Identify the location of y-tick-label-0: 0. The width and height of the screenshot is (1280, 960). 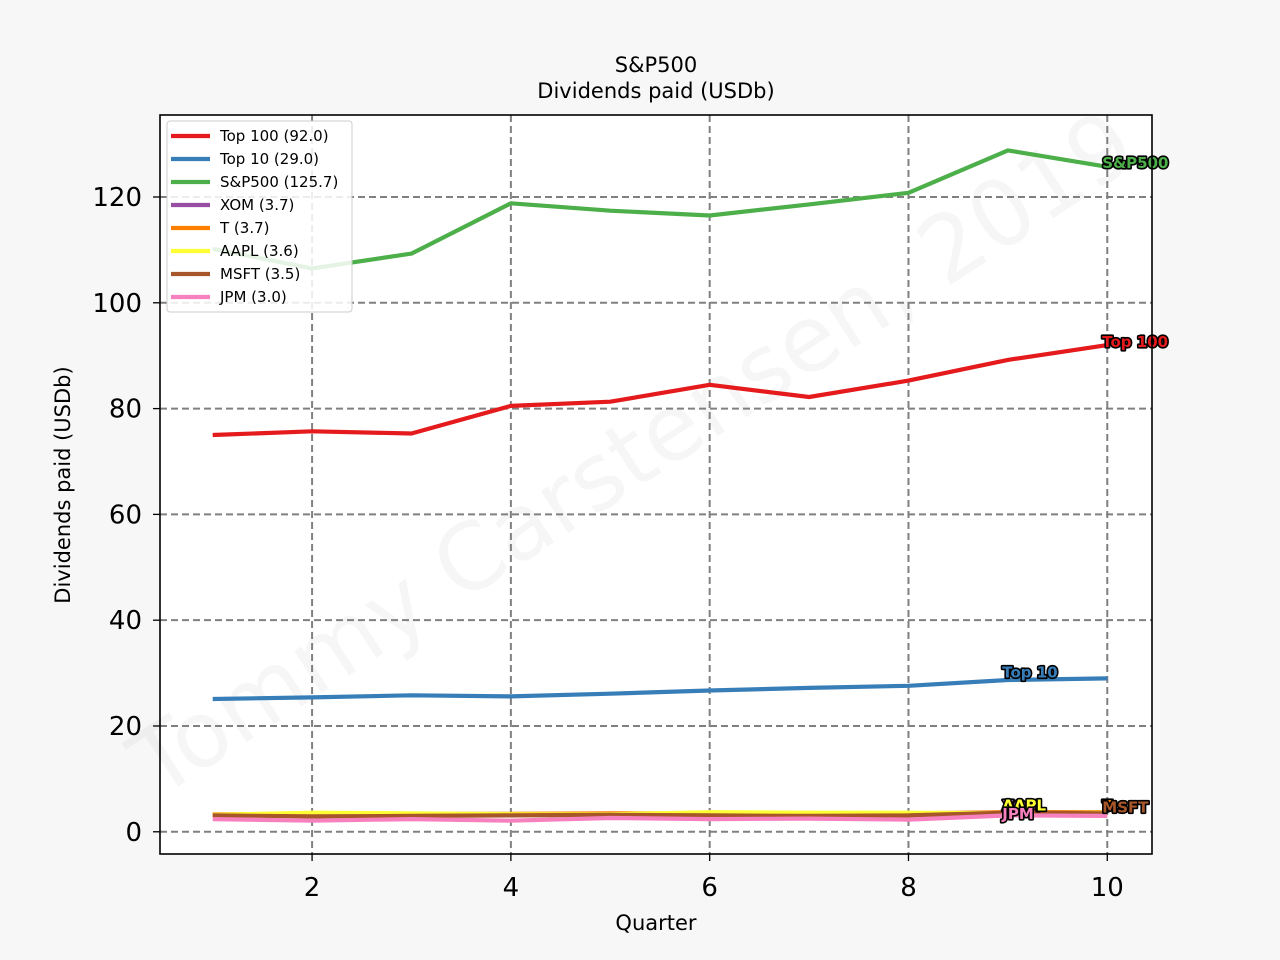
(133, 833).